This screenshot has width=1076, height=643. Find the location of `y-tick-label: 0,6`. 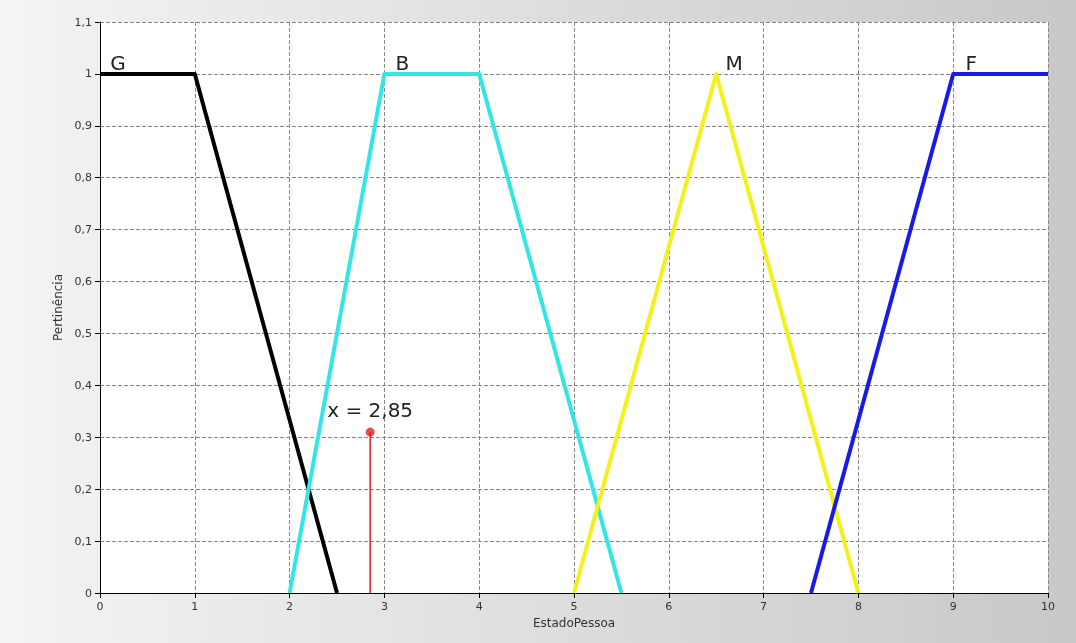

y-tick-label: 0,6 is located at coordinates (83, 282).